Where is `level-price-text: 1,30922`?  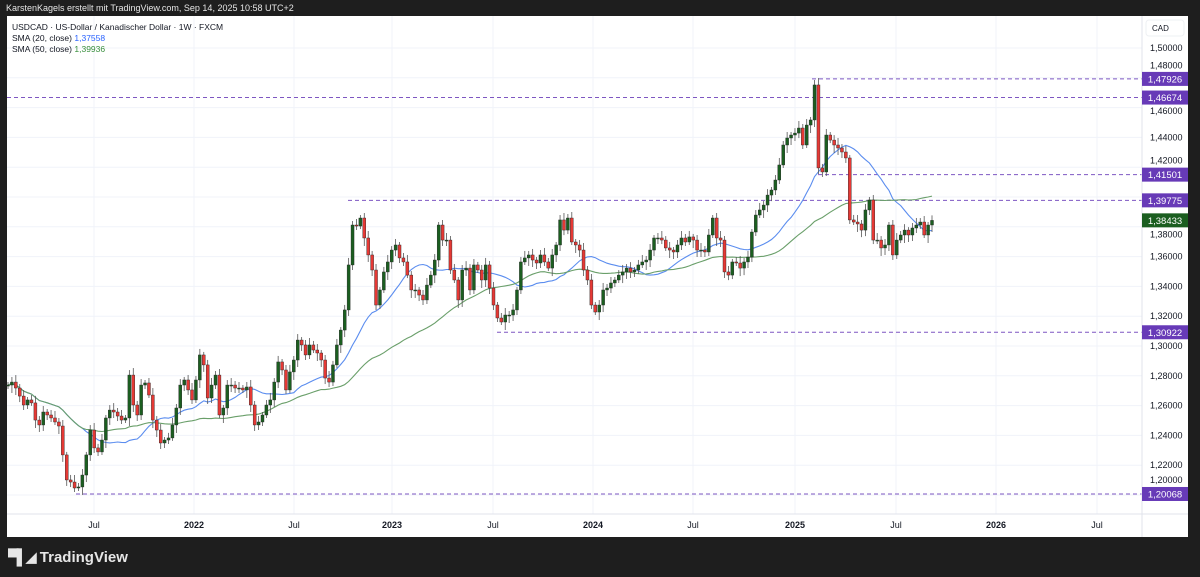 level-price-text: 1,30922 is located at coordinates (1165, 333).